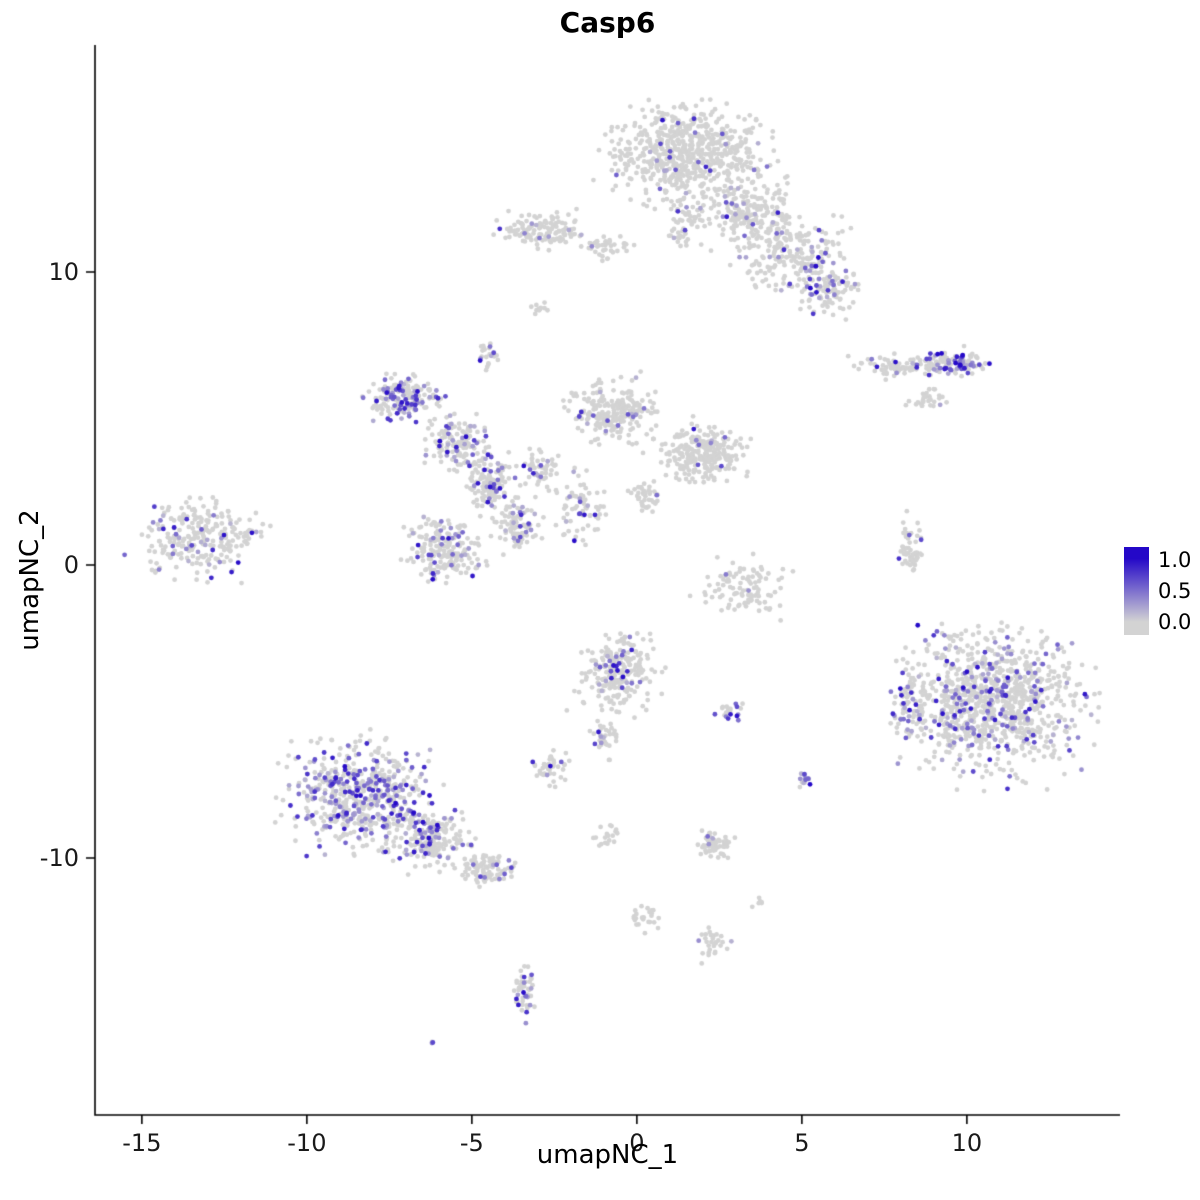 The image size is (1200, 1200). Describe the element at coordinates (59, 858) in the screenshot. I see `y-tick-label: -10` at that location.